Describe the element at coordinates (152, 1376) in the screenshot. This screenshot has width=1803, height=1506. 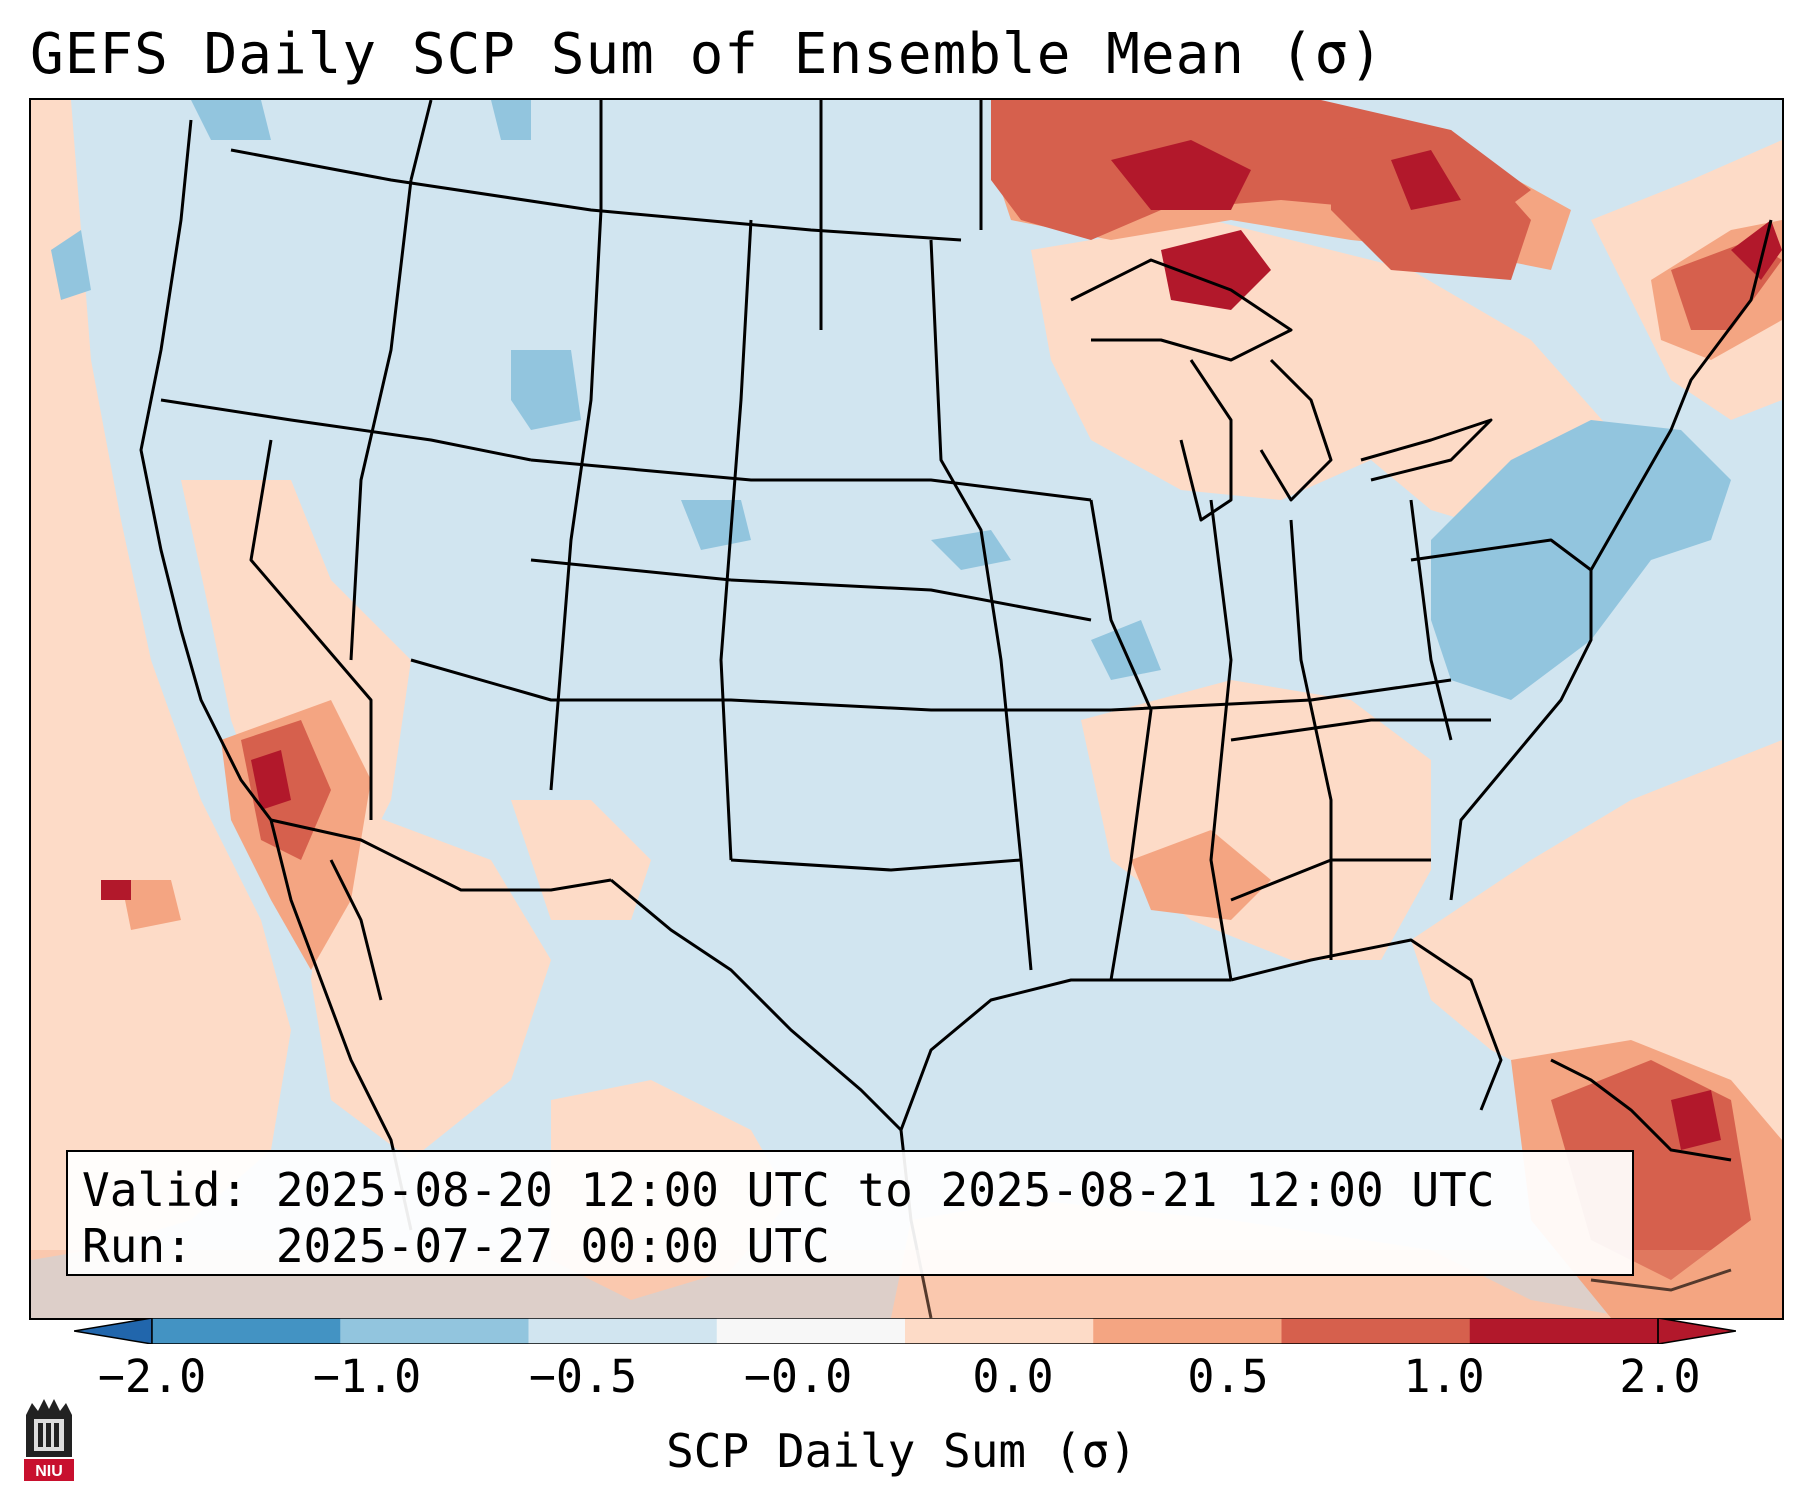
I see `colorbar-tick-label: −2.0` at that location.